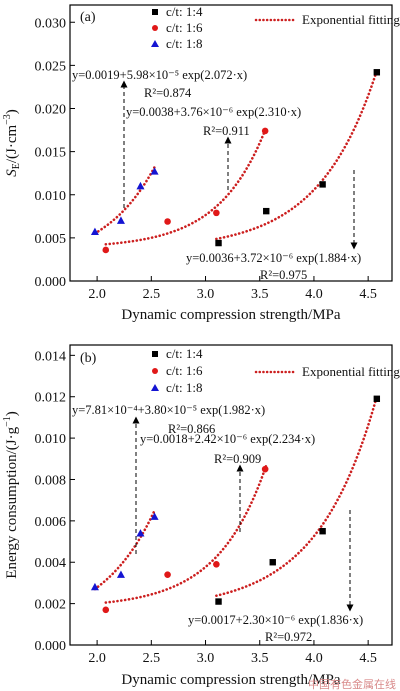  Describe the element at coordinates (273, 258) in the screenshot. I see `fit-equation-1-4: y=0.0036+3.72×10⁻⁶ exp(1.884·x)` at that location.